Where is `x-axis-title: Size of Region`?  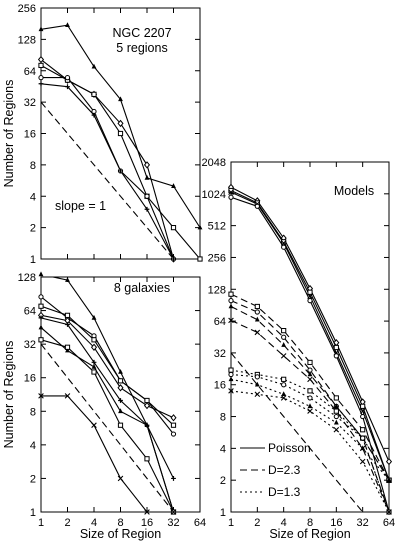
x-axis-title: Size of Region is located at coordinates (120, 534).